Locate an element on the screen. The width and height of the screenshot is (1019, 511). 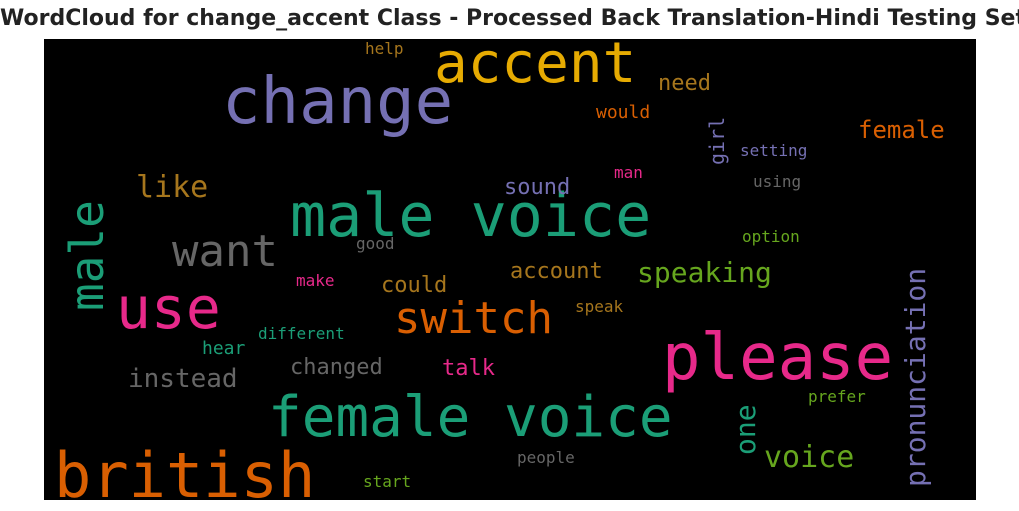
word-use: use is located at coordinates (168, 308).